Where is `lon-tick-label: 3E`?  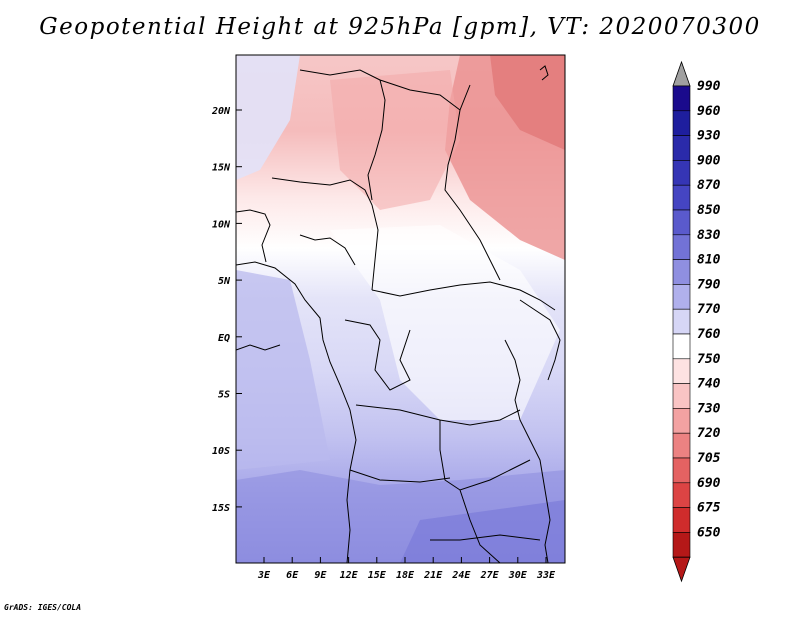 lon-tick-label: 3E is located at coordinates (264, 575).